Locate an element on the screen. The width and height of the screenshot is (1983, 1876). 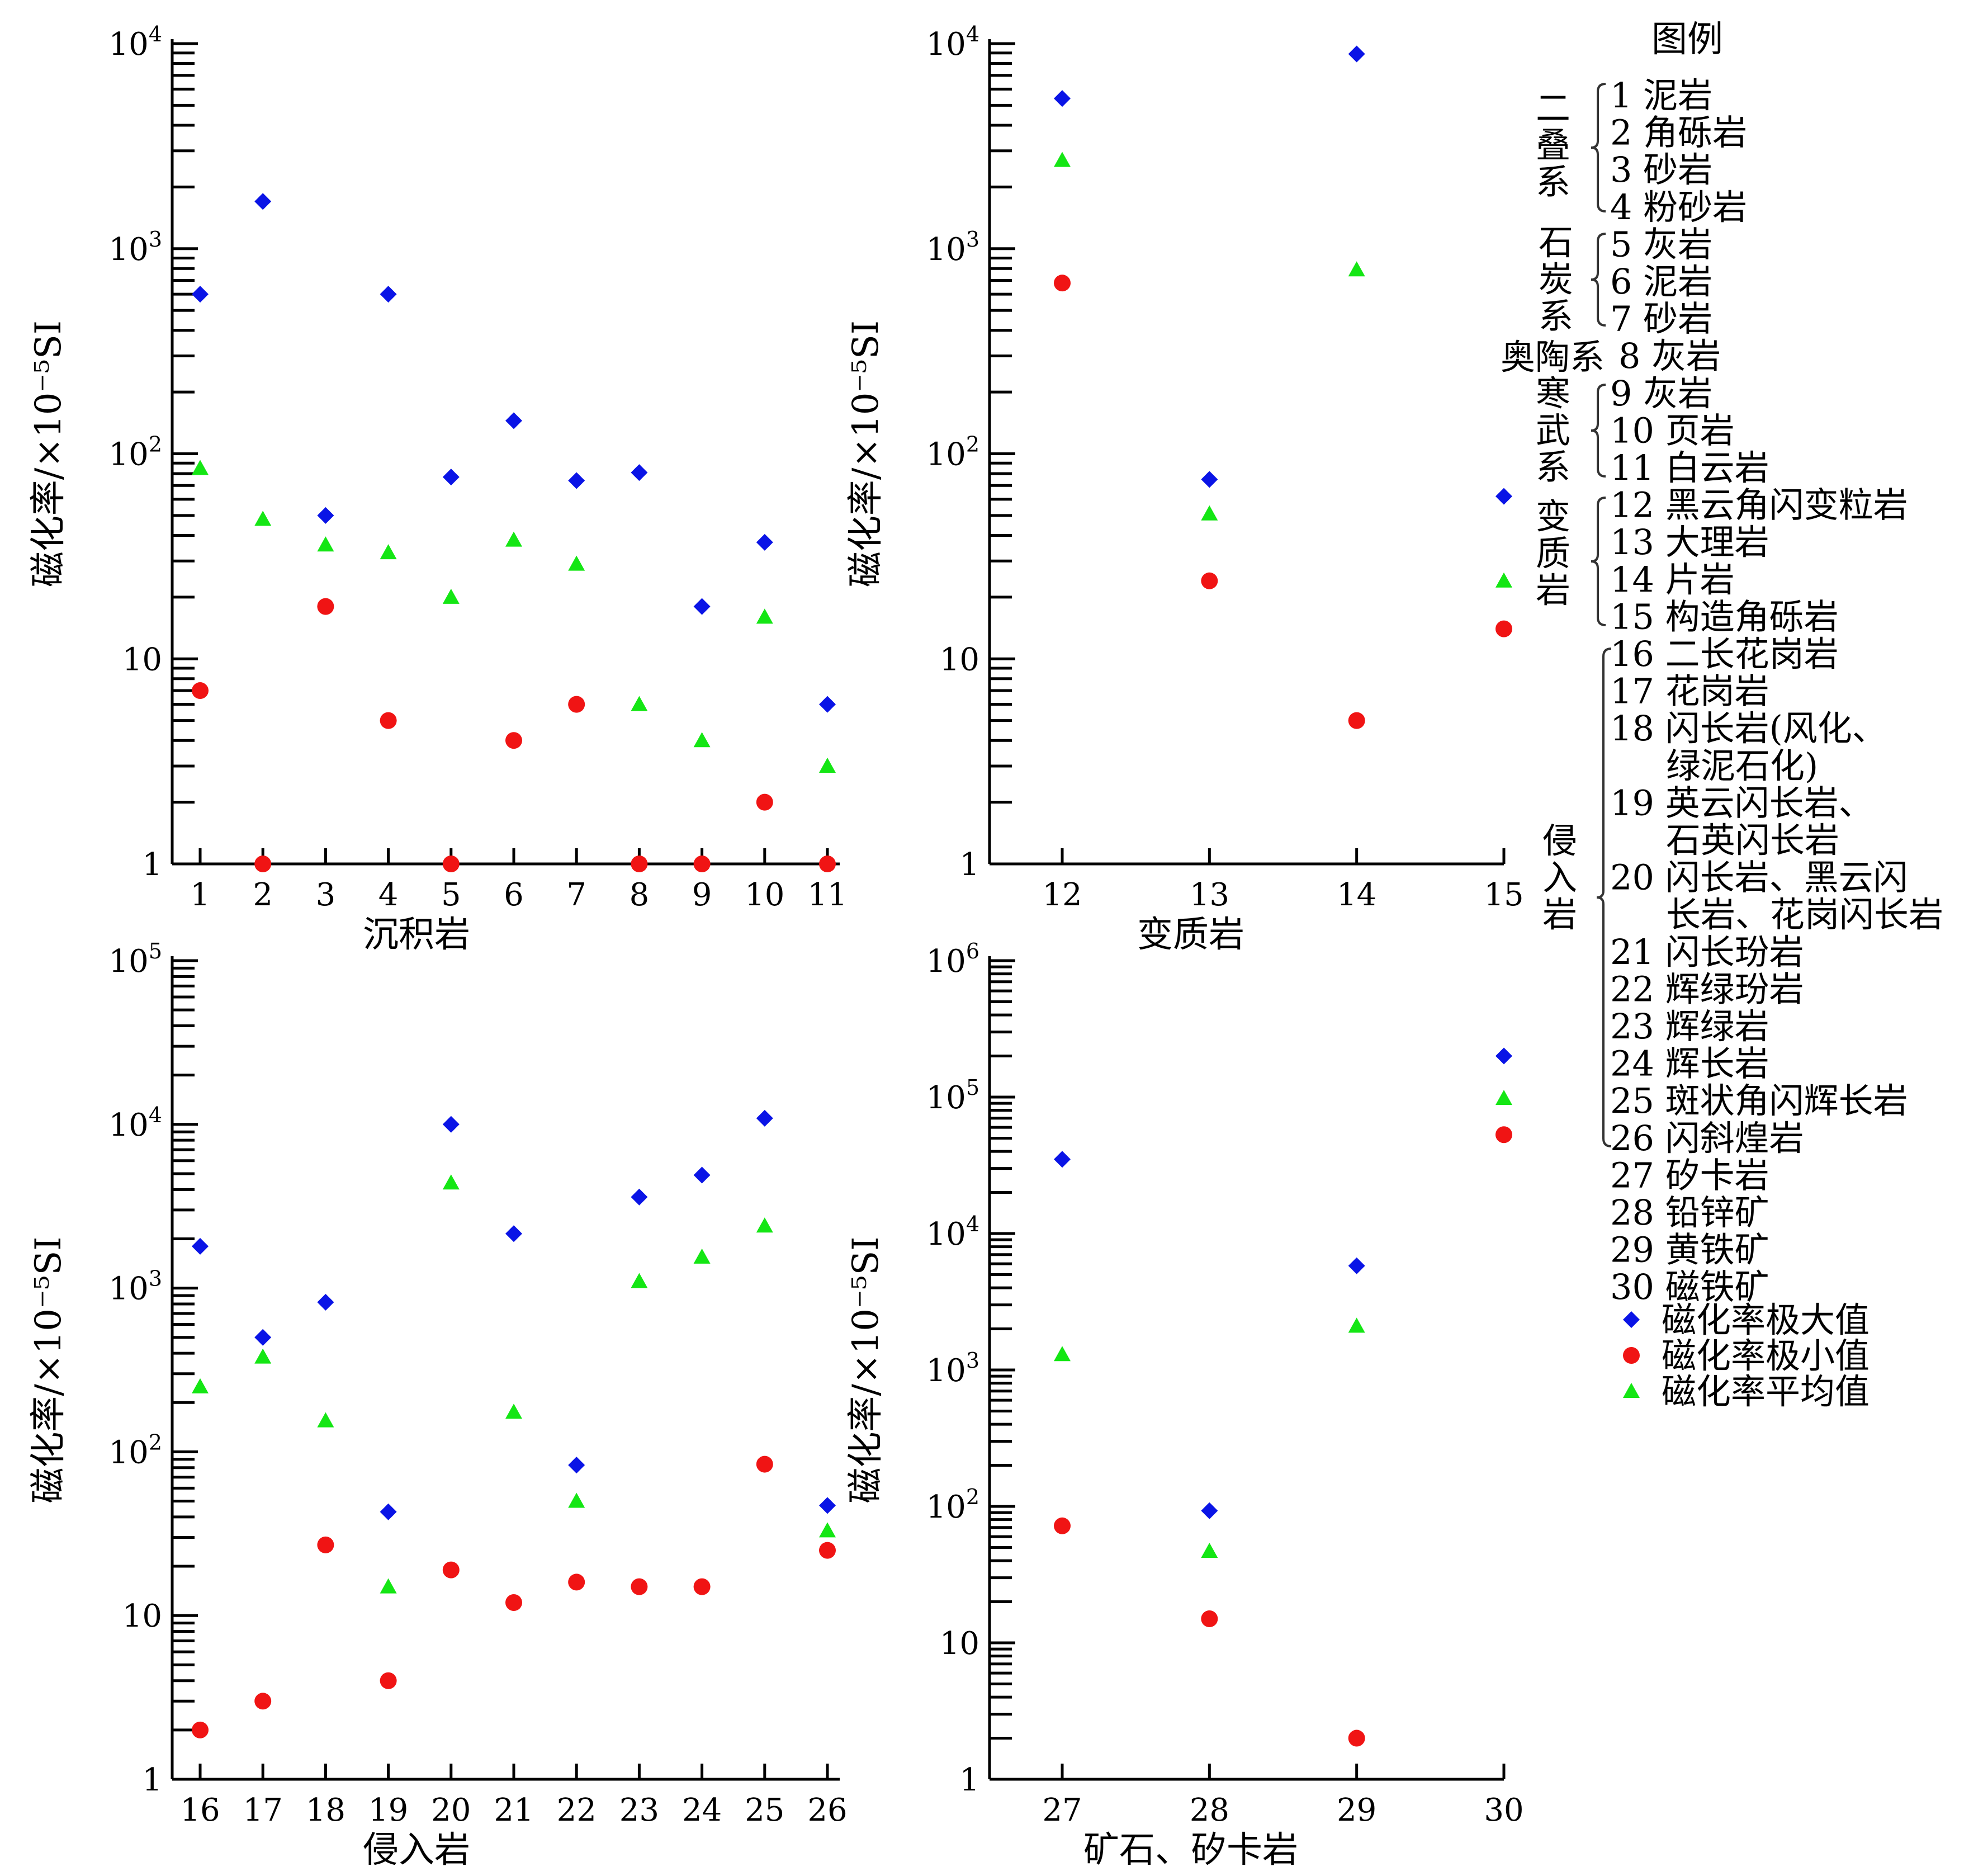
x-axis-title: 侵入岩 is located at coordinates (416, 1851).